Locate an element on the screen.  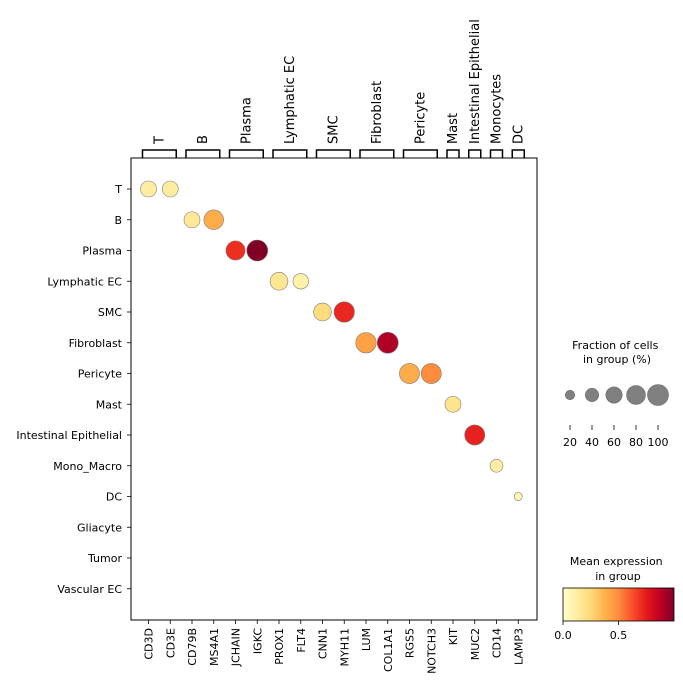
dot-CD3E is located at coordinates (170, 189).